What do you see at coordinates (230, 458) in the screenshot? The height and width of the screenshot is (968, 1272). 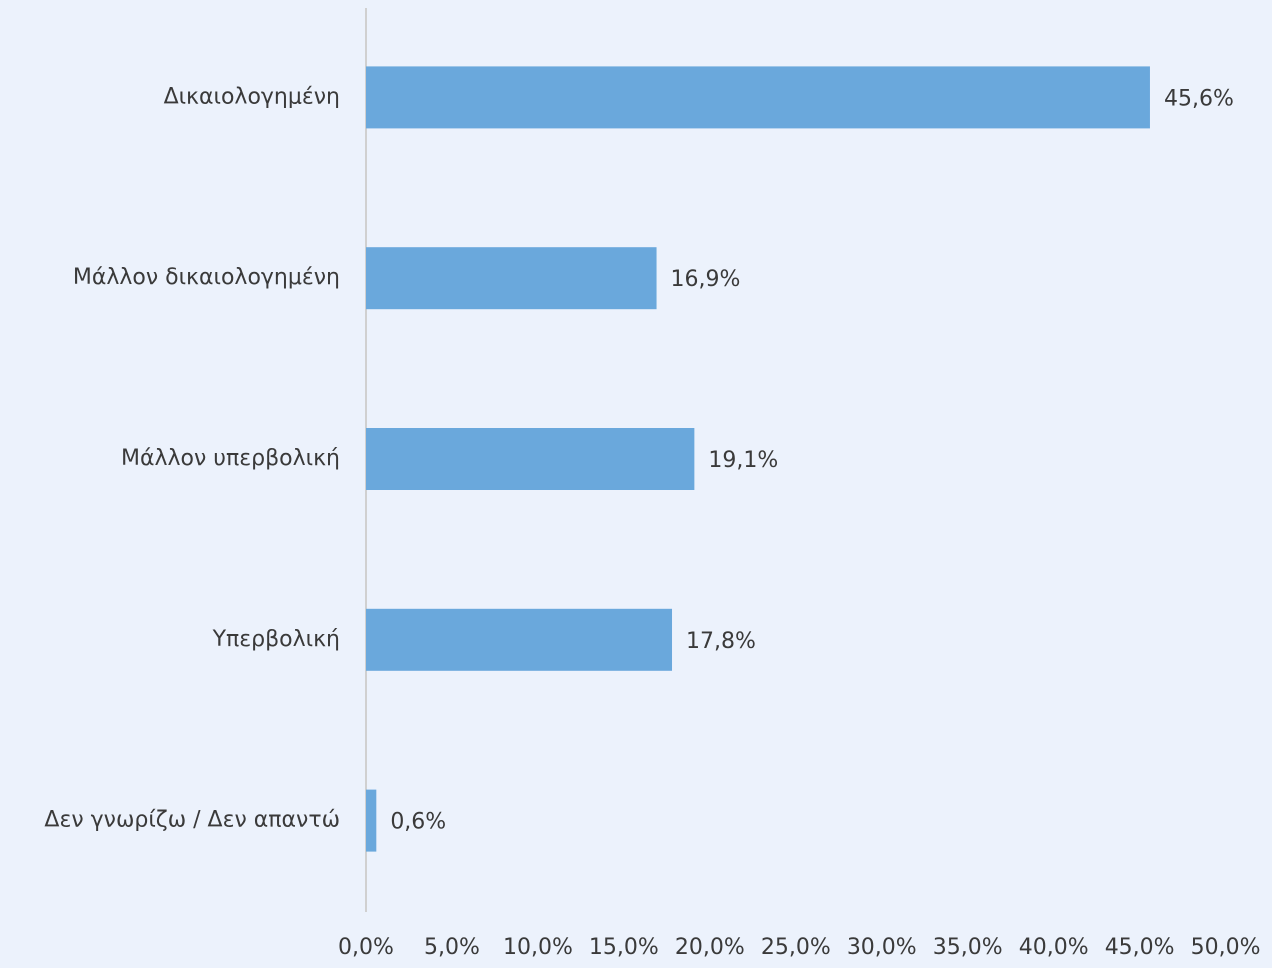 I see `y-tick-label: Μάλλον υπερβολική` at bounding box center [230, 458].